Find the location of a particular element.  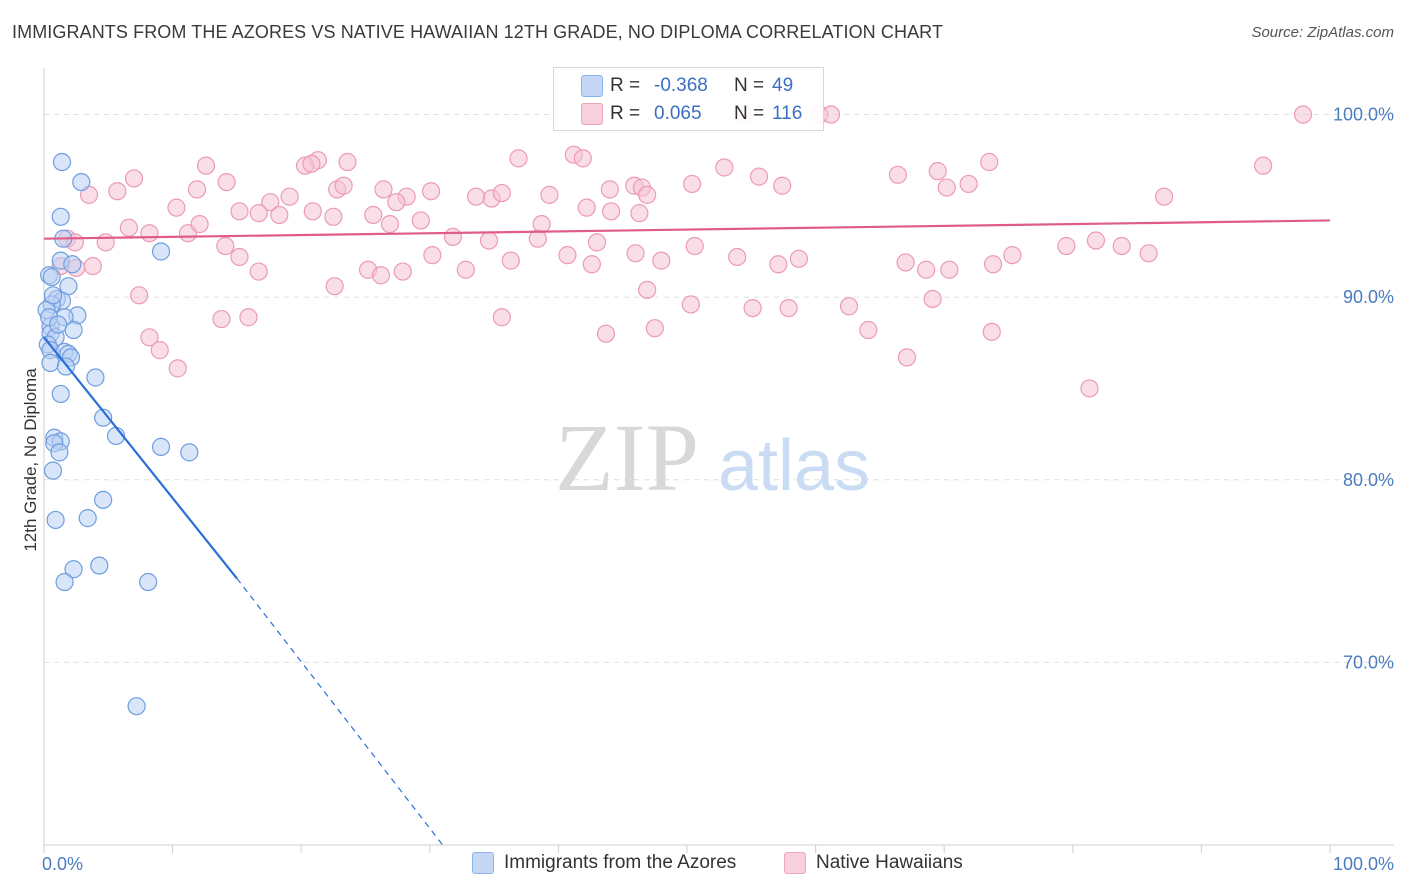

x-tick-label-max: 100.0% is located at coordinates (1363, 864).